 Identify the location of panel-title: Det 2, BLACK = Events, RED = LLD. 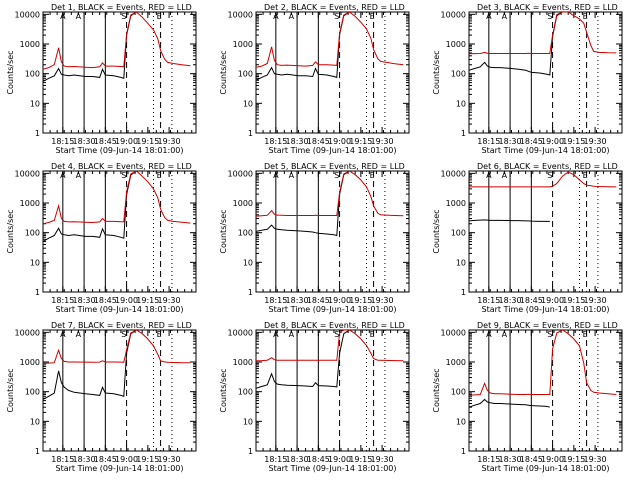
(334, 7).